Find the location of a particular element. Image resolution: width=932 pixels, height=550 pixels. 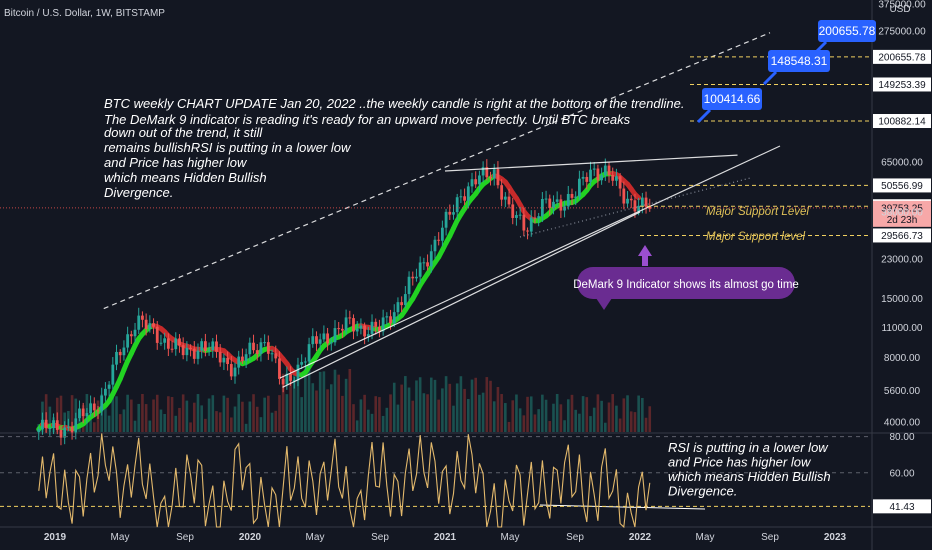

time-axis-tick: May is located at coordinates (120, 537).